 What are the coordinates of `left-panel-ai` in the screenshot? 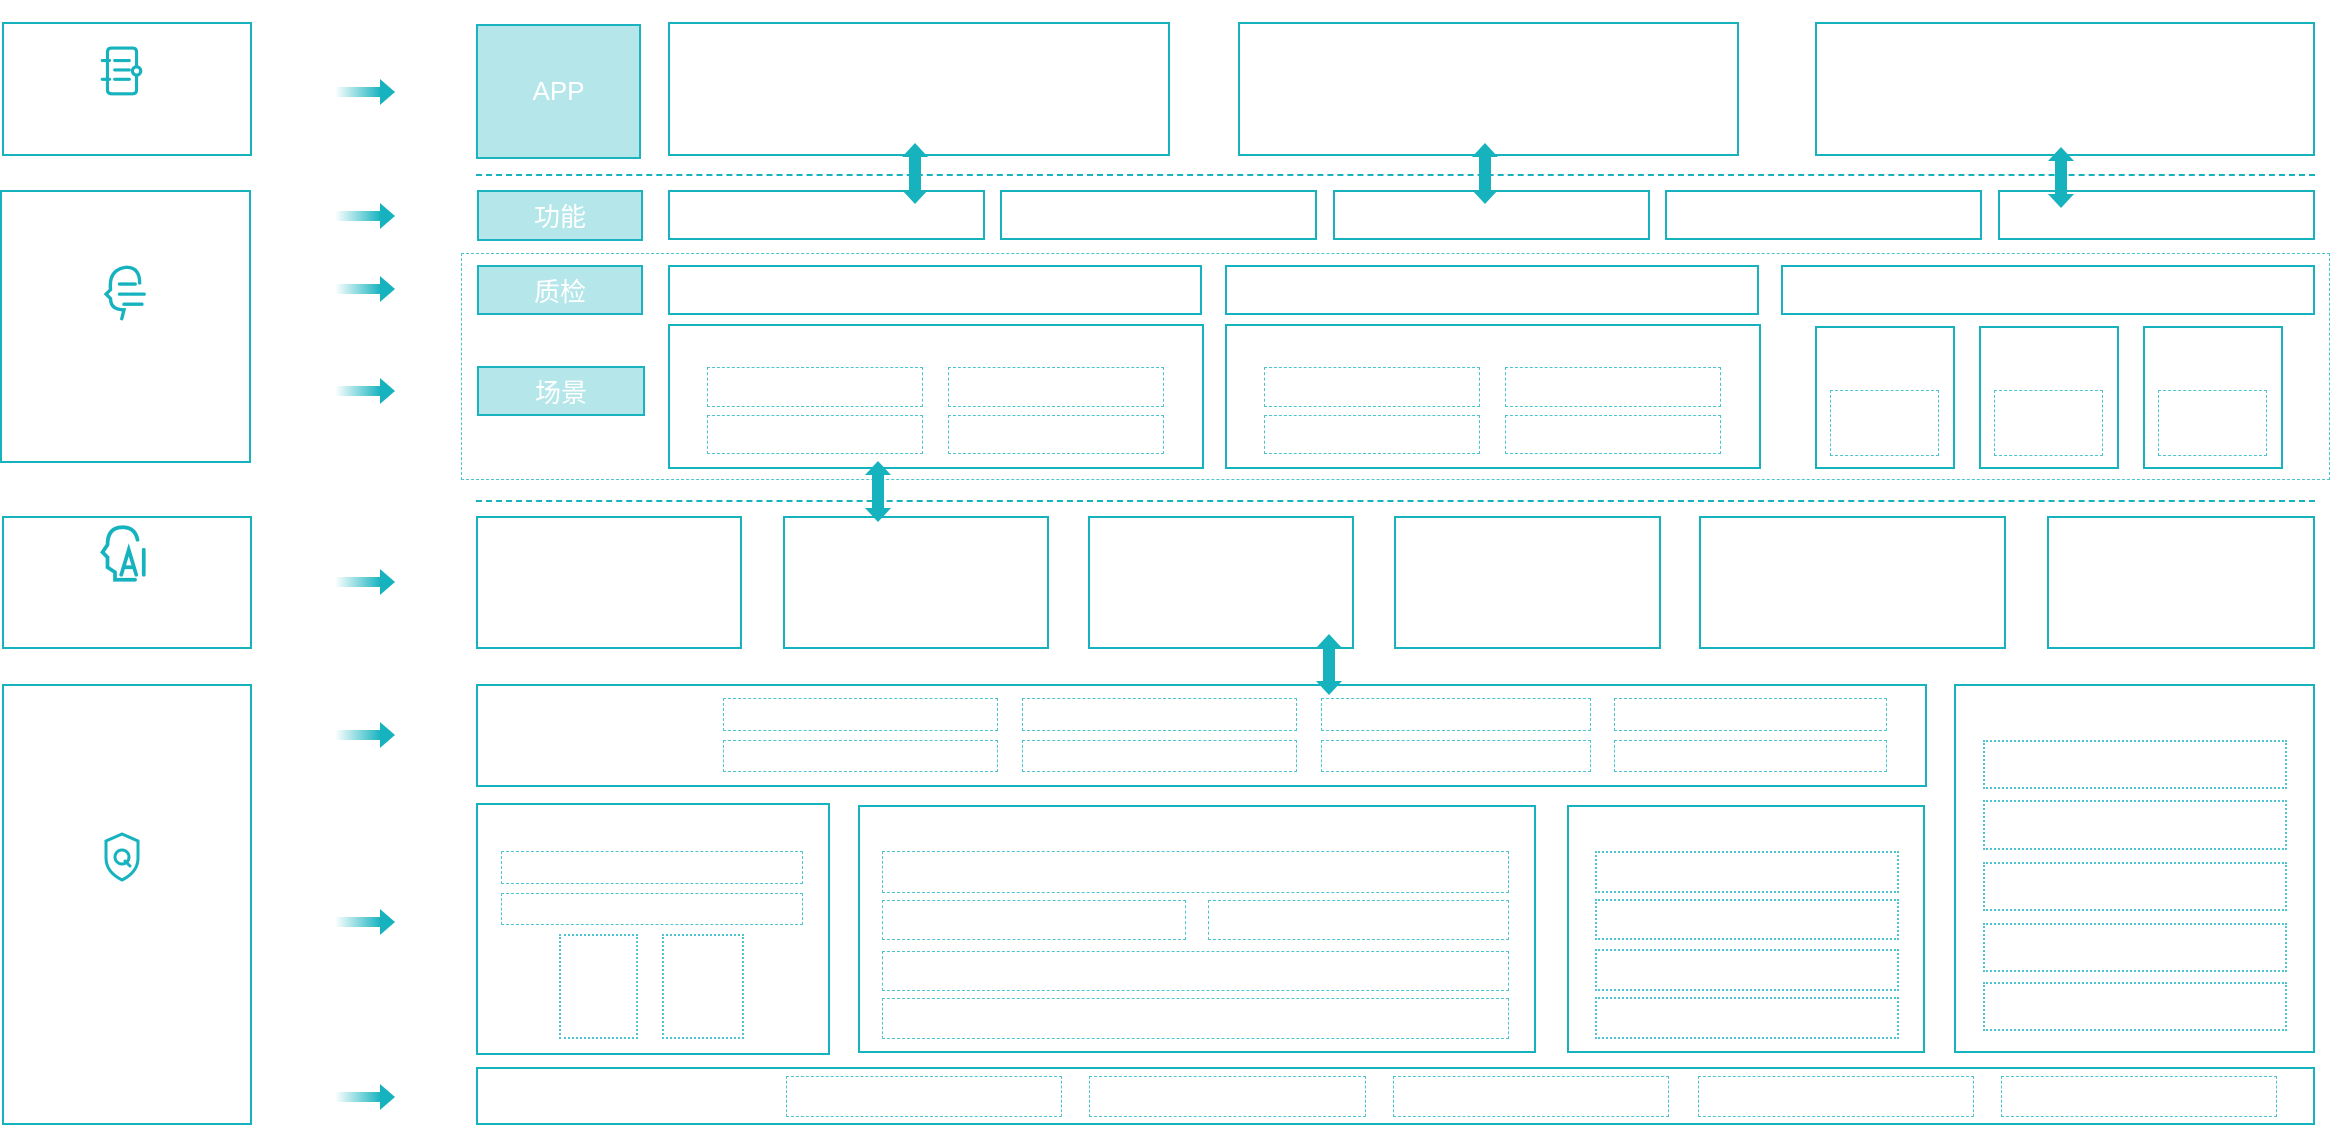 It's located at (127, 582).